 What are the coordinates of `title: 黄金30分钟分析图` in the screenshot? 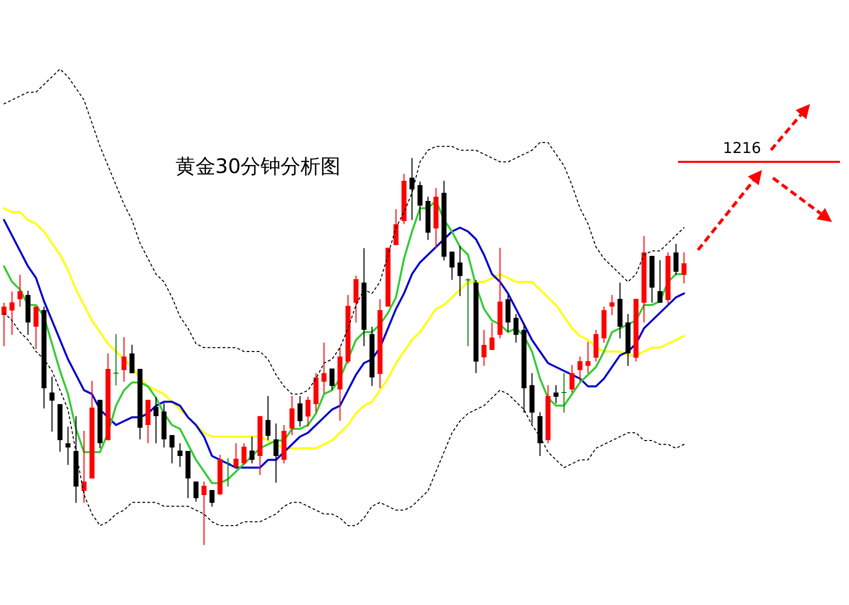 It's located at (258, 166).